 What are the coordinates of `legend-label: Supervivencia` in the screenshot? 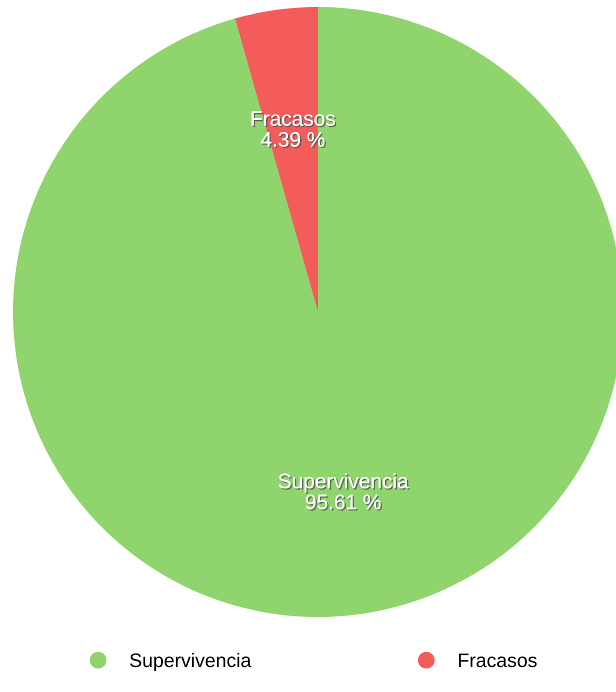 It's located at (191, 662).